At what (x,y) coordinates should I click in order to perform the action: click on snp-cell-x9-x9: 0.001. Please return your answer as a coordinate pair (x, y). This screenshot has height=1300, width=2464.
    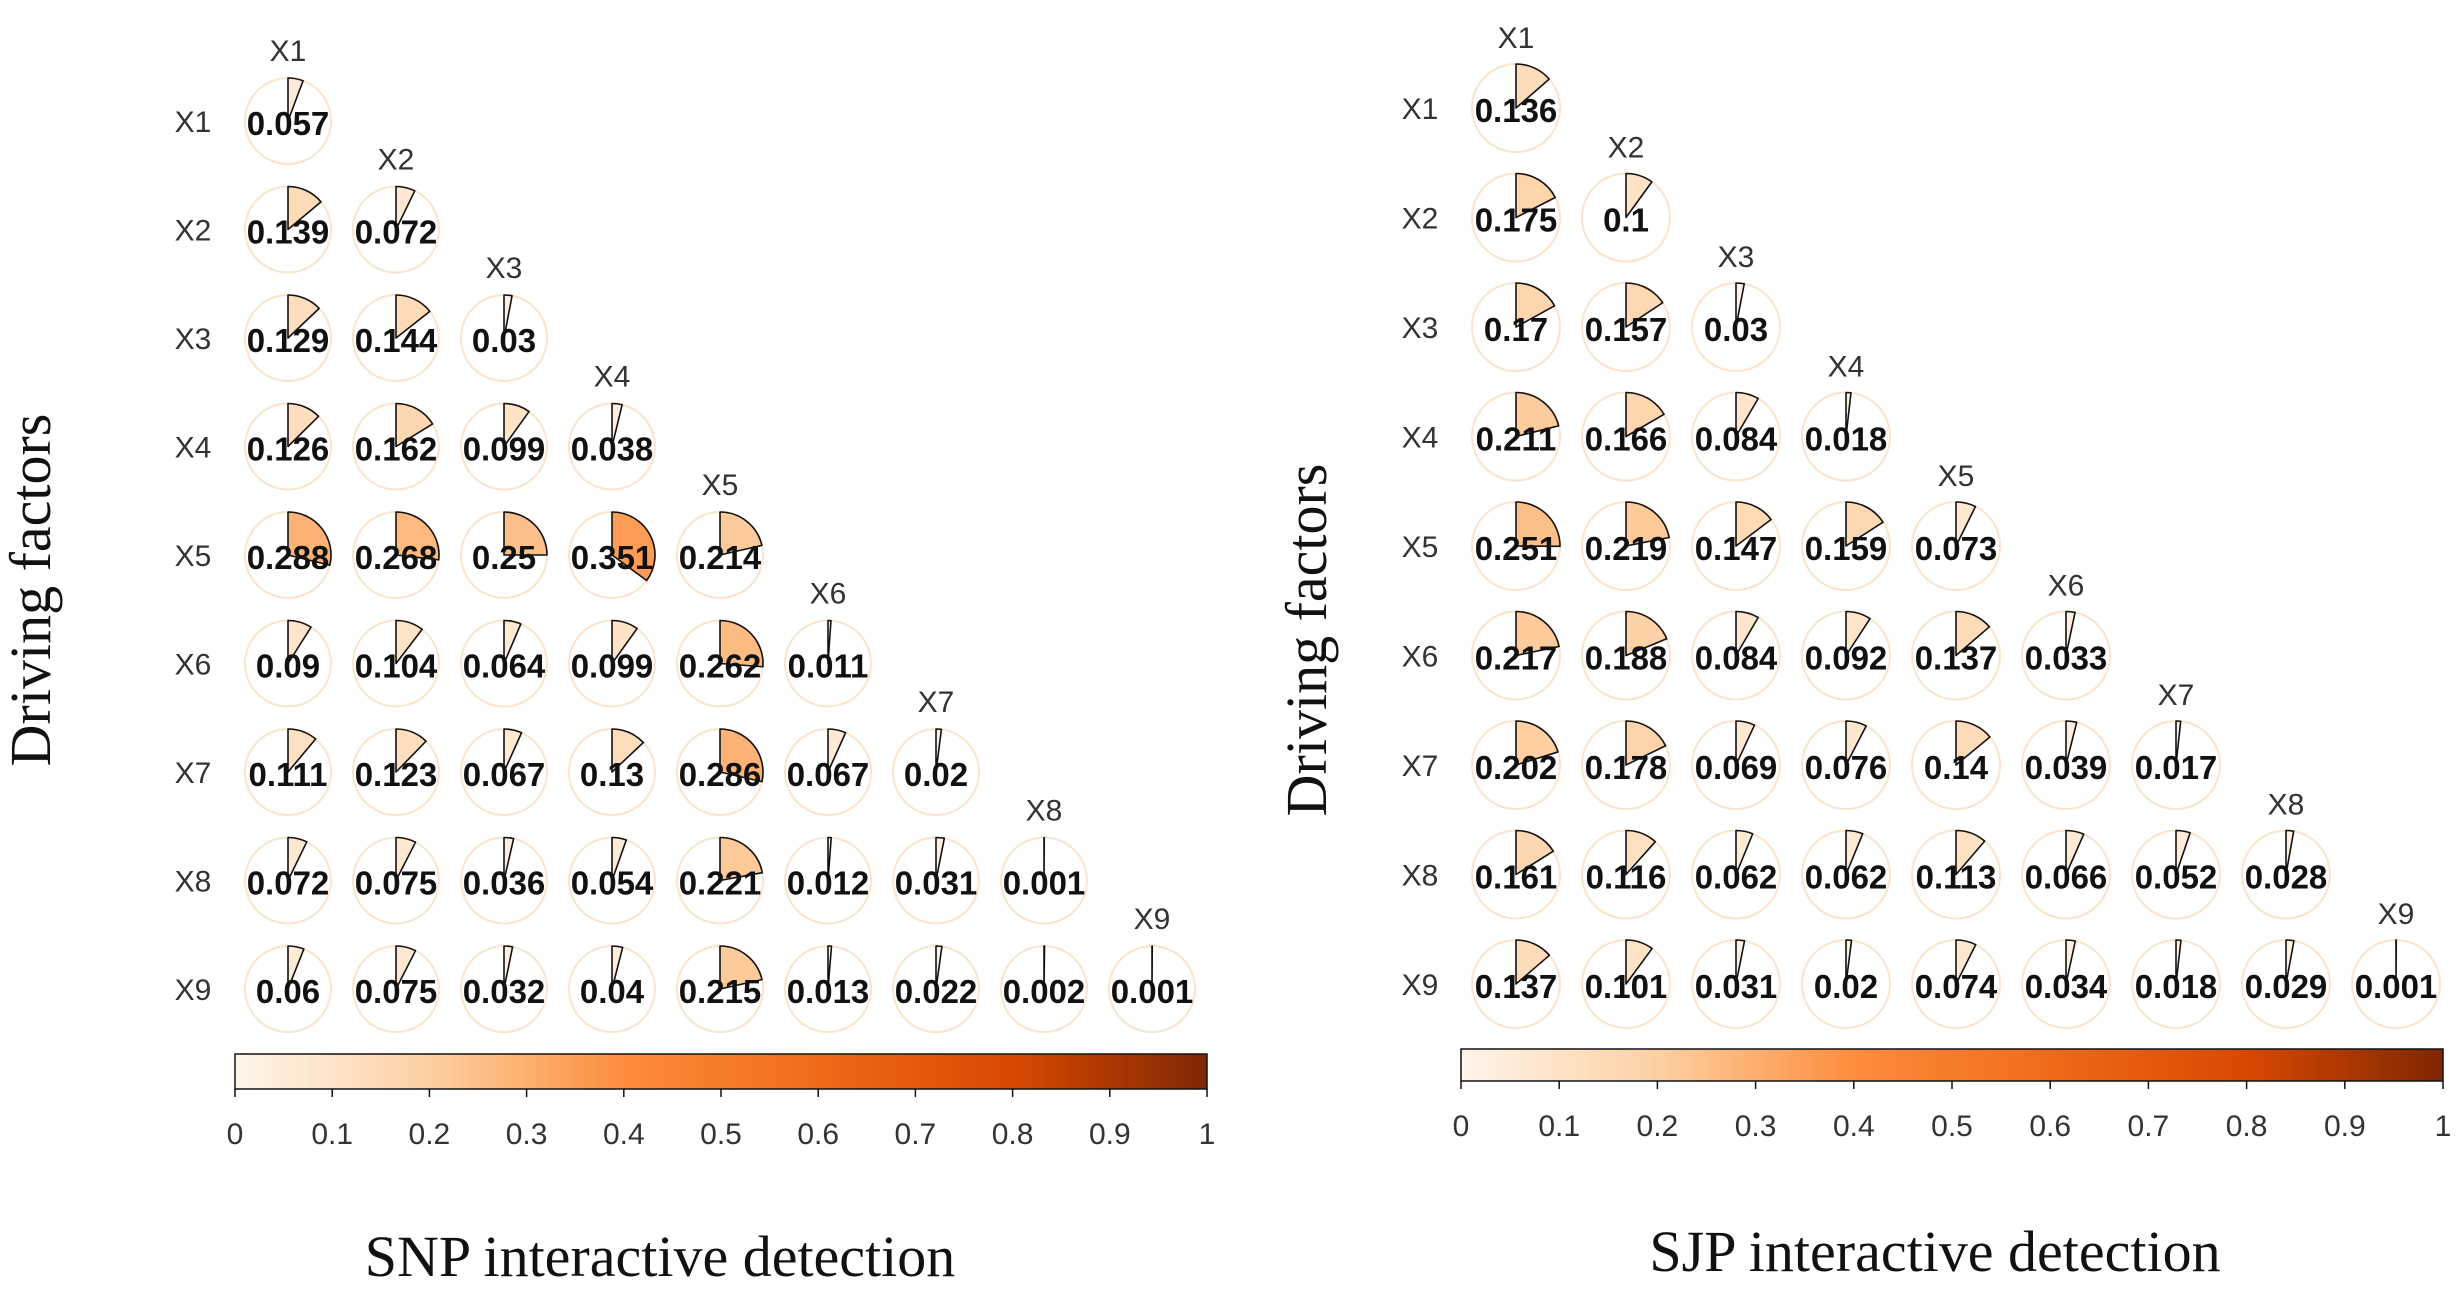
    Looking at the image, I should click on (1152, 989).